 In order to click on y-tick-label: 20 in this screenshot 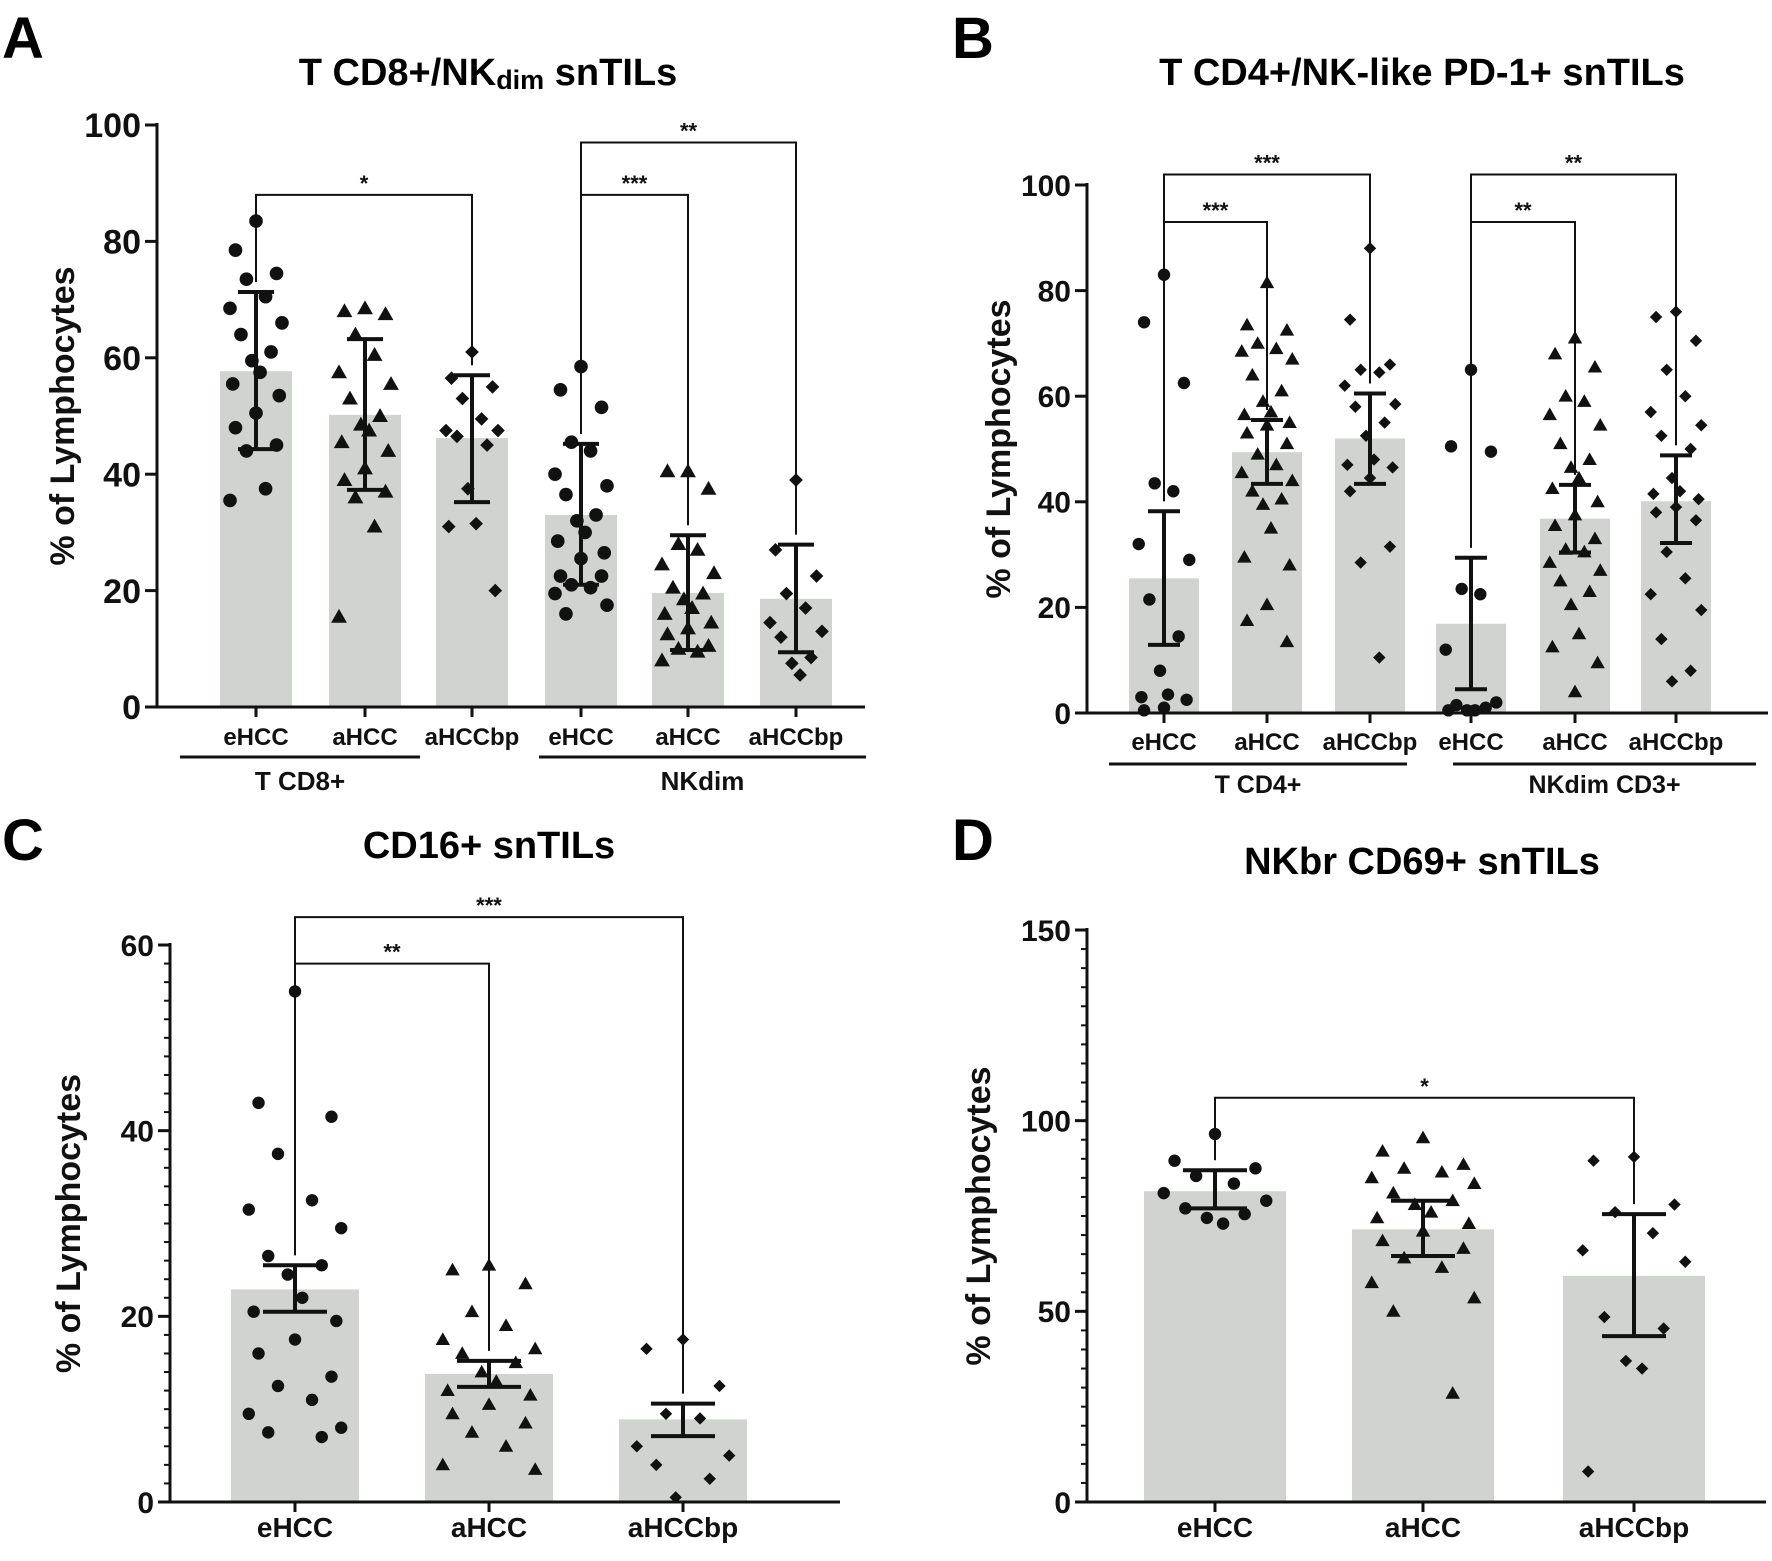, I will do `click(122, 592)`.